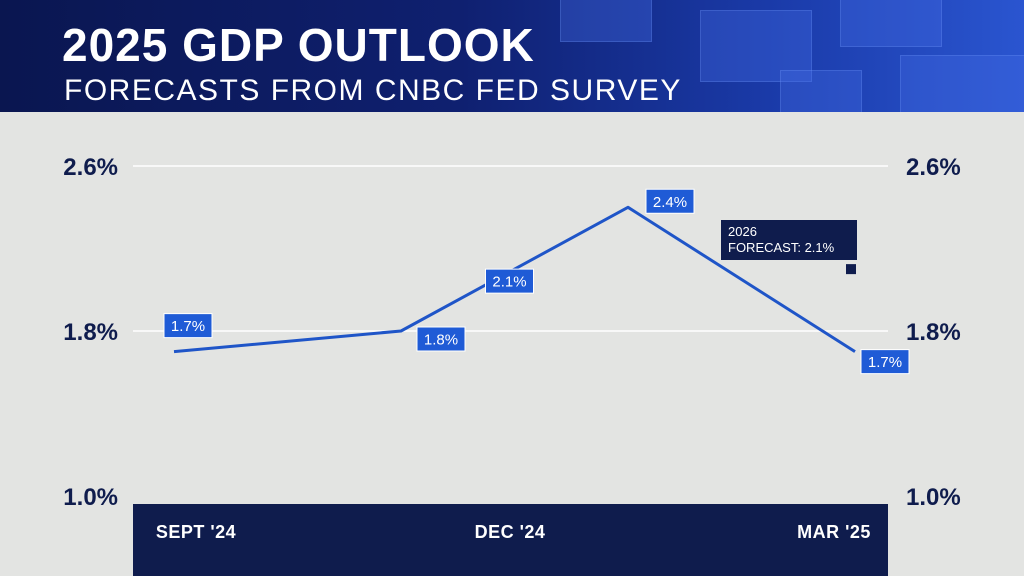  I want to click on data-label: 2.1%, so click(509, 281).